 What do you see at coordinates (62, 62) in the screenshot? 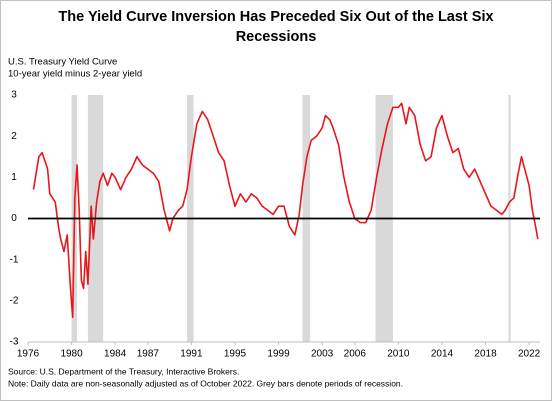
I see `subtitle: U.S. Treasury Yield Curve` at bounding box center [62, 62].